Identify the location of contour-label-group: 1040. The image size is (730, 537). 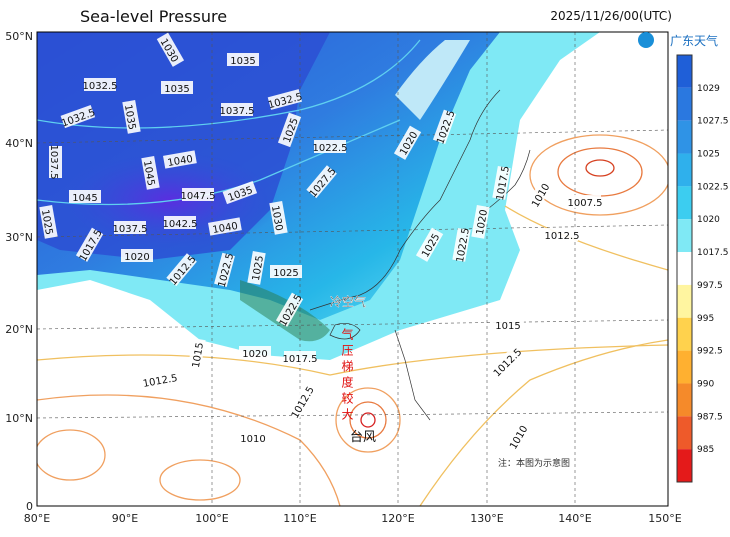
(225, 226).